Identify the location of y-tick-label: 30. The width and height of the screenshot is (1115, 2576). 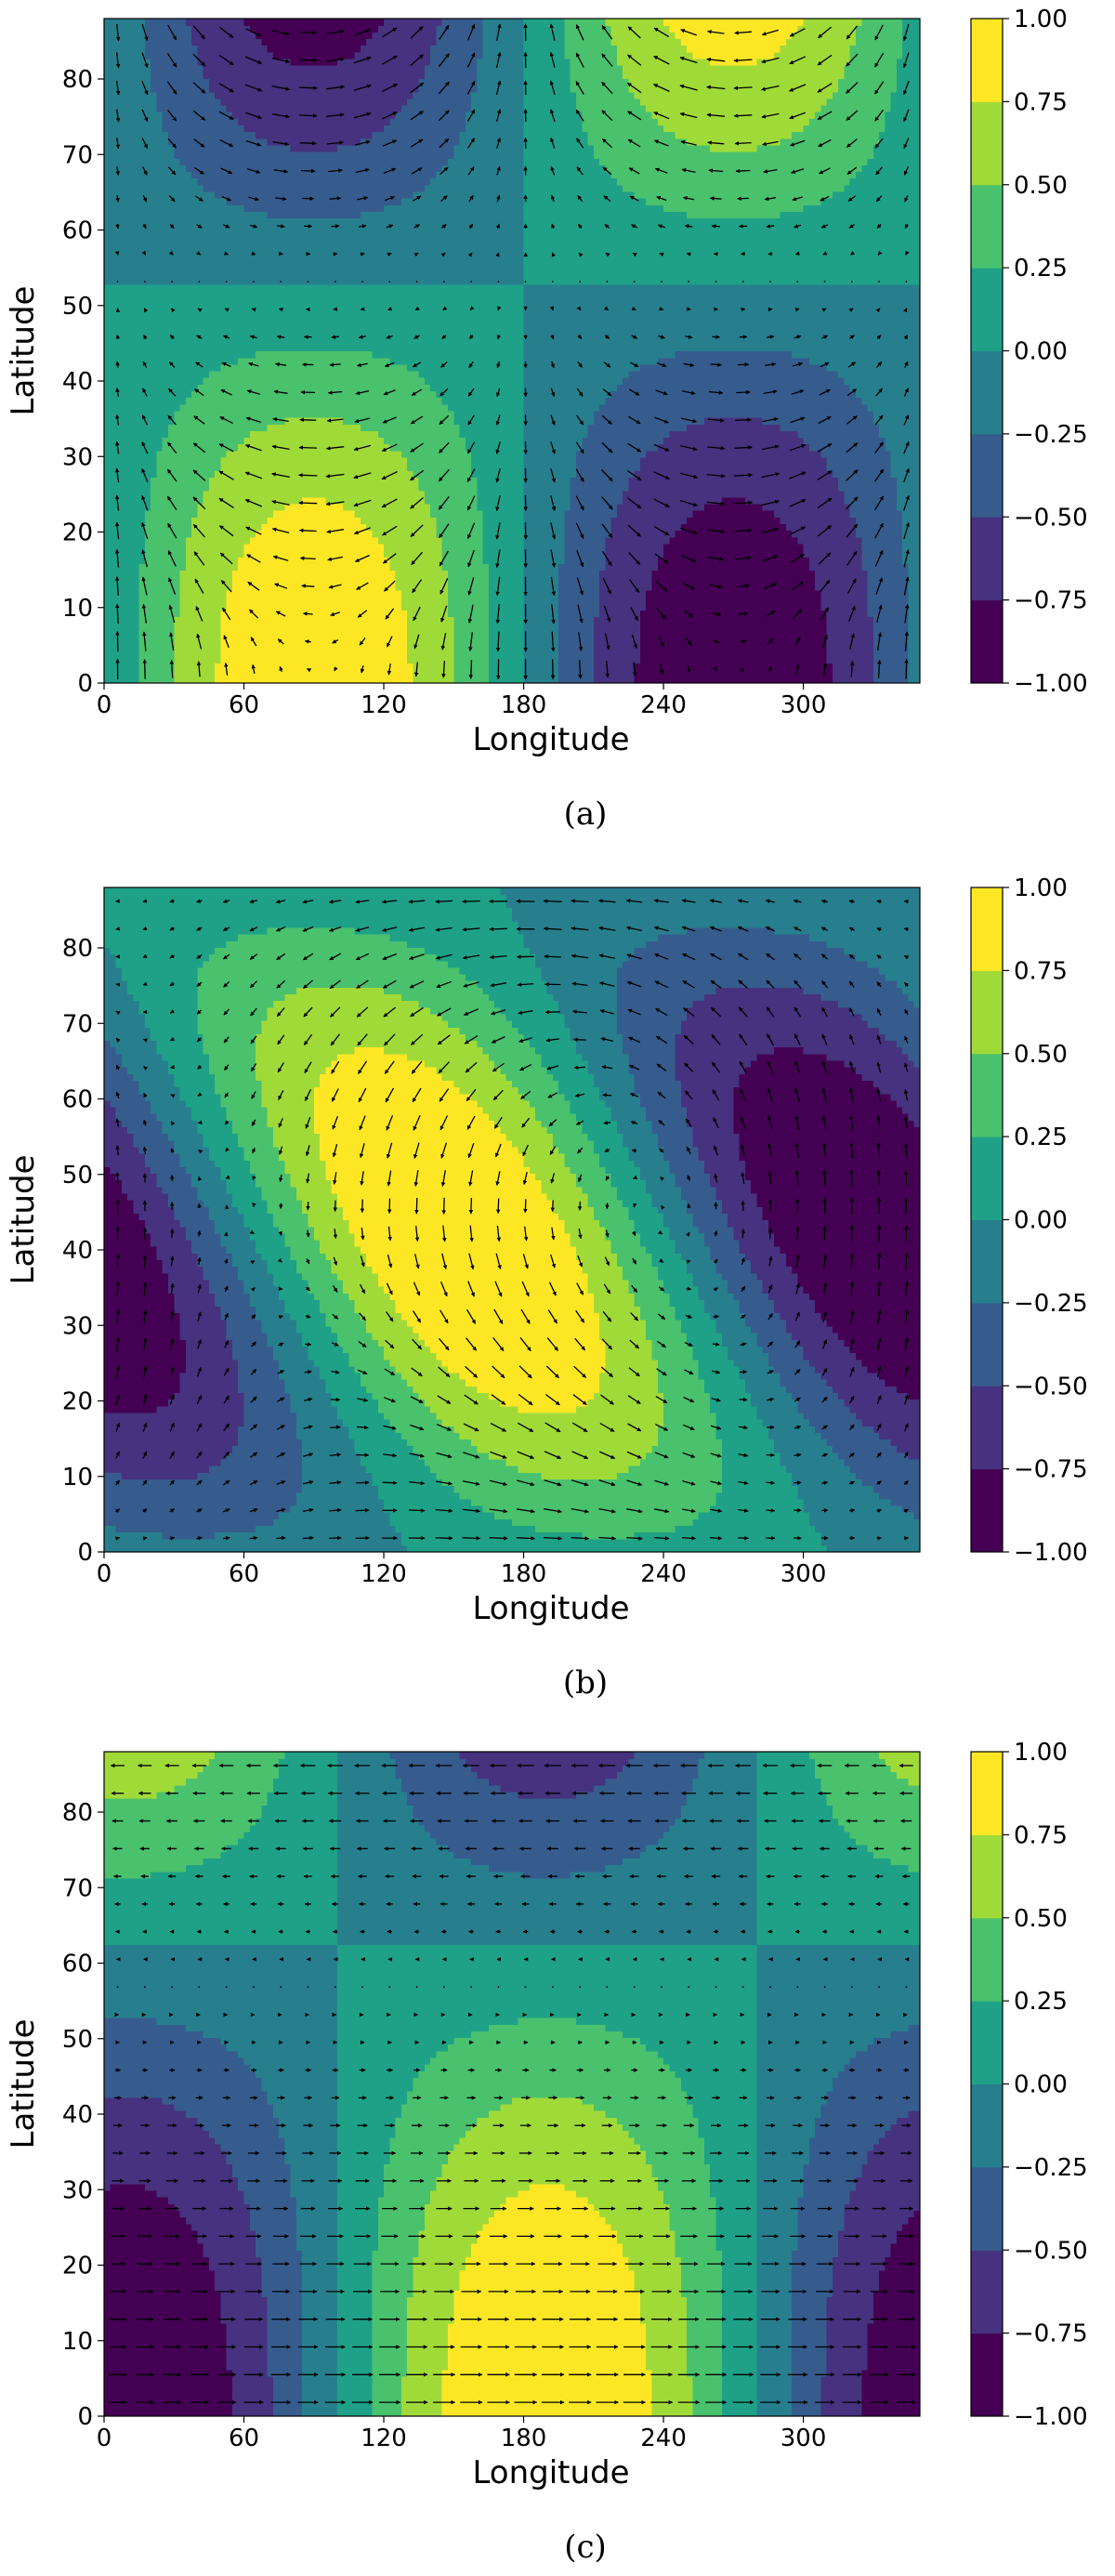
(77, 2190).